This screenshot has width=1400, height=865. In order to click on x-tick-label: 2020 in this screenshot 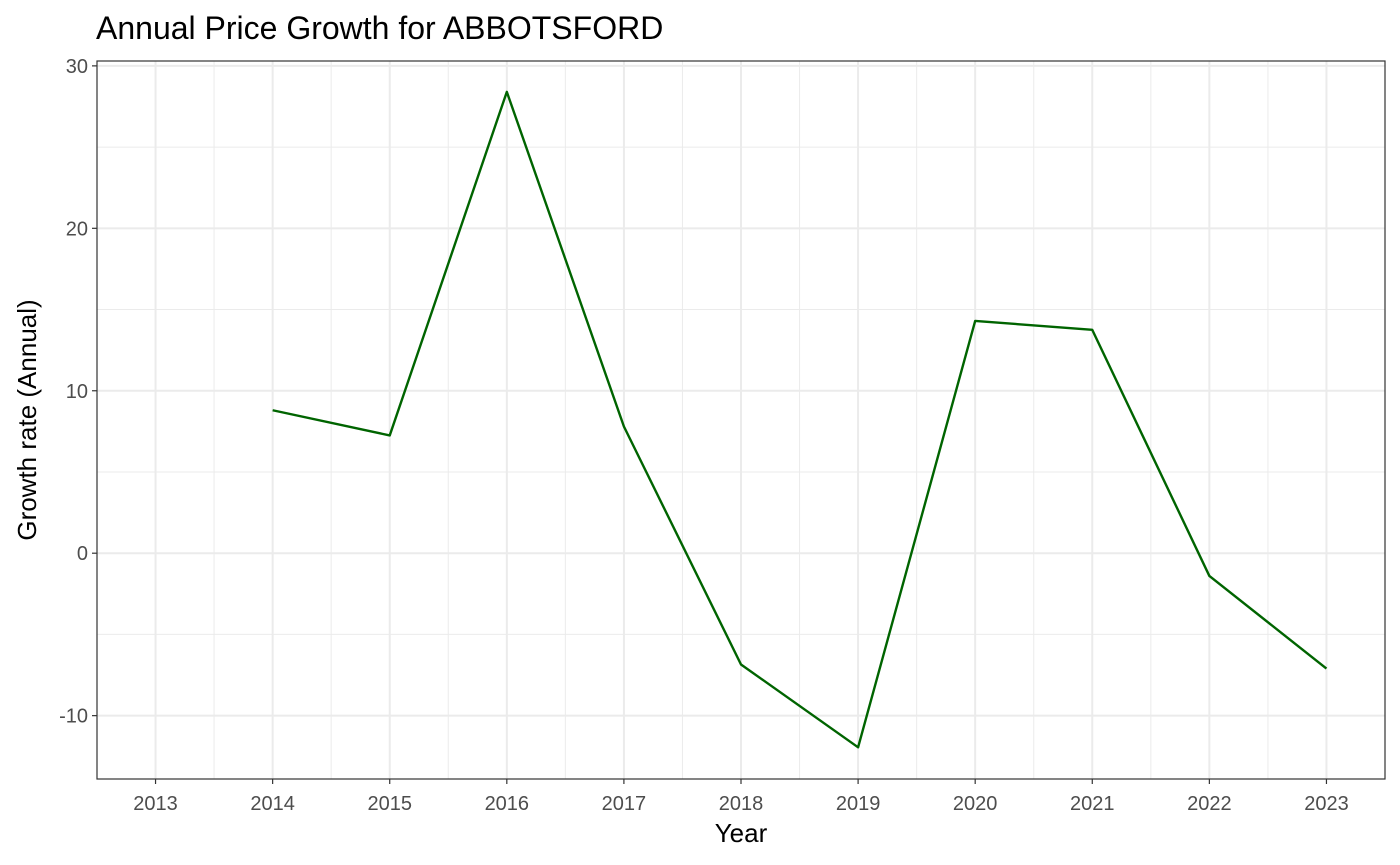, I will do `click(975, 804)`.